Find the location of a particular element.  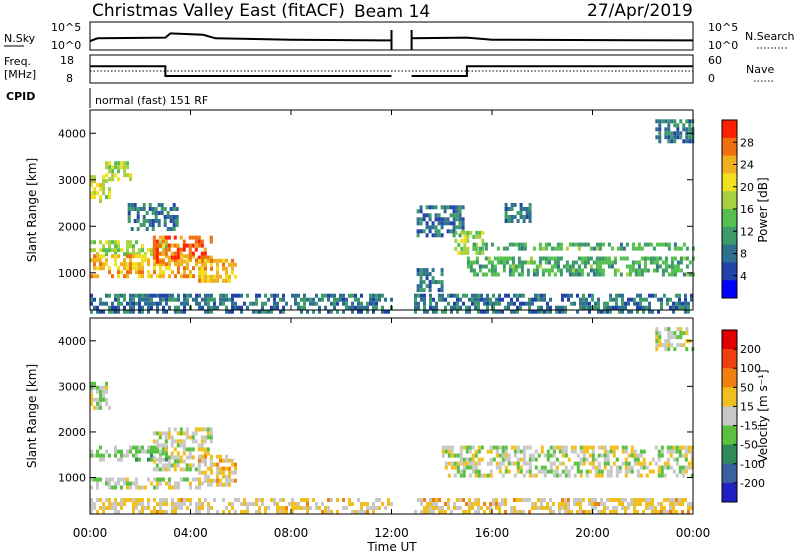

freq-label-2: [MHz] is located at coordinates (20, 74).